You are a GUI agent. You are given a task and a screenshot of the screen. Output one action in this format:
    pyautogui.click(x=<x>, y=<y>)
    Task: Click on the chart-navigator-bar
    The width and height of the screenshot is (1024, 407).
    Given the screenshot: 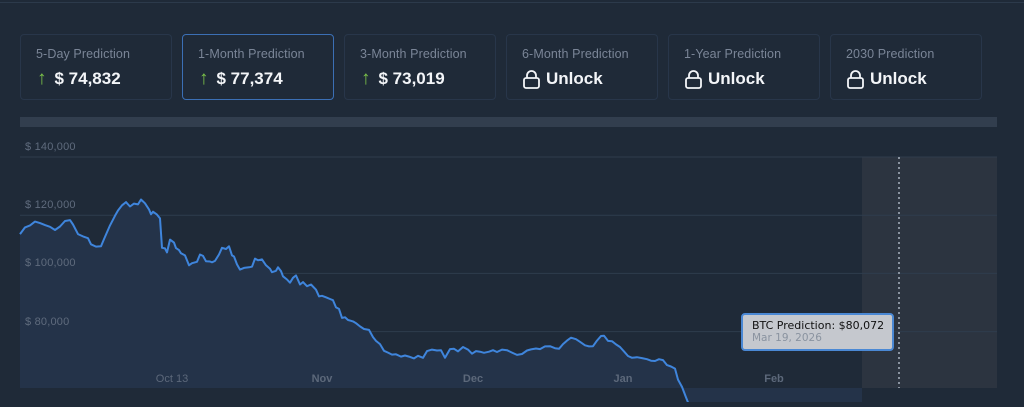 What is the action you would take?
    pyautogui.click(x=508, y=122)
    